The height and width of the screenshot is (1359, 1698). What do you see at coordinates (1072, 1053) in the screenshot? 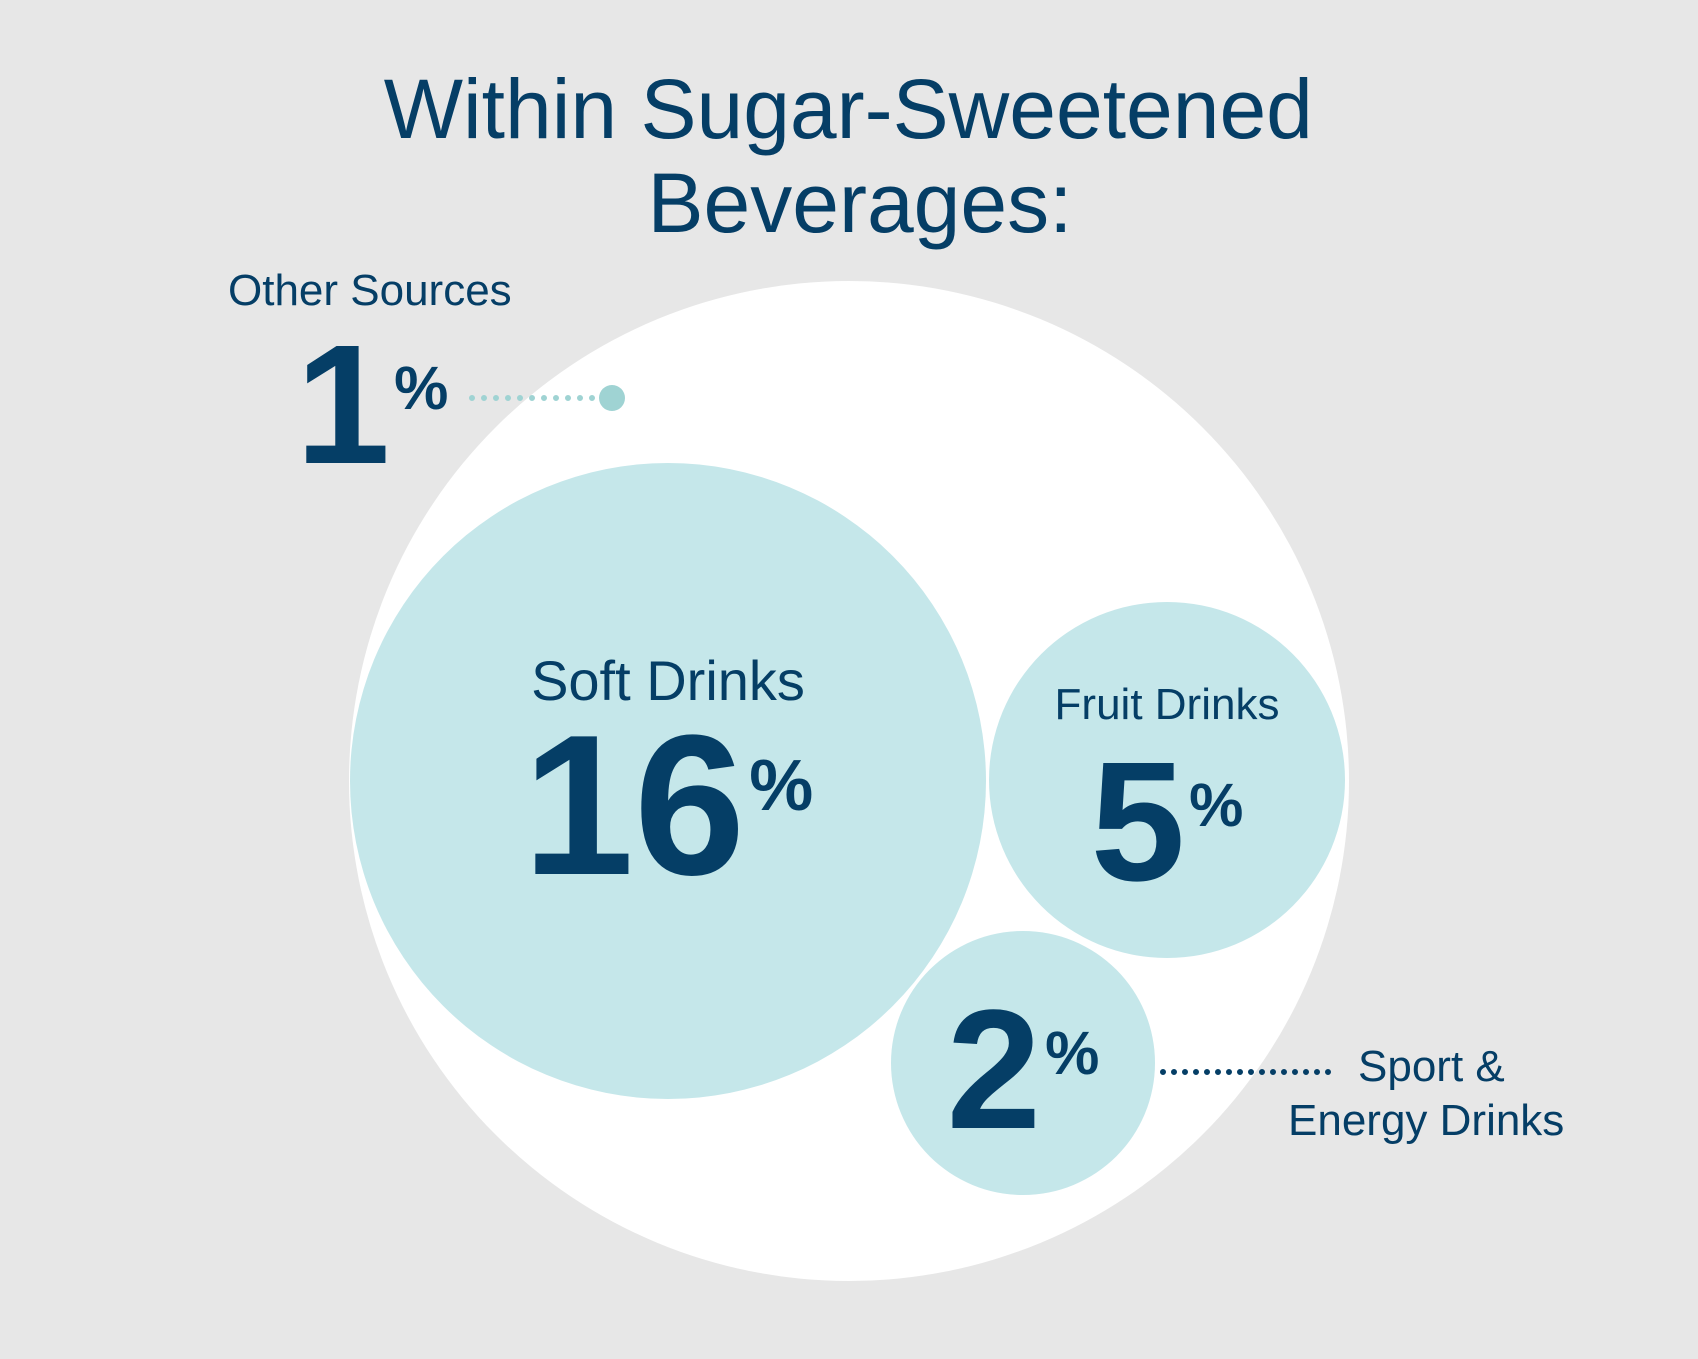
I see `sport-and-energy-drinks-value-percent: %` at bounding box center [1072, 1053].